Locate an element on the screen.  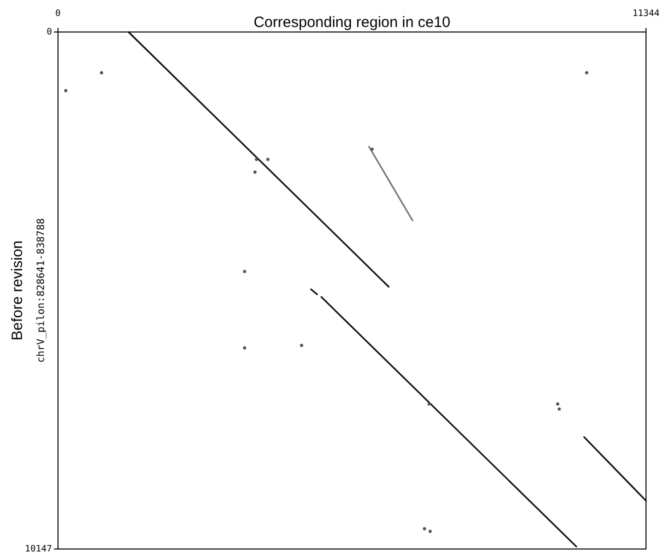
y-tick-label: 10147 is located at coordinates (38, 548).